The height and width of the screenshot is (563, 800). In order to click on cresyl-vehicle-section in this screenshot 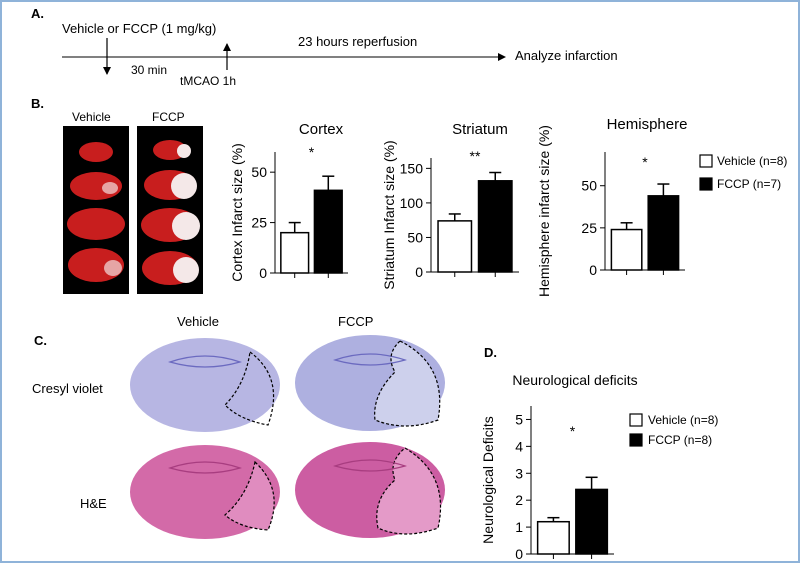, I will do `click(205, 385)`.